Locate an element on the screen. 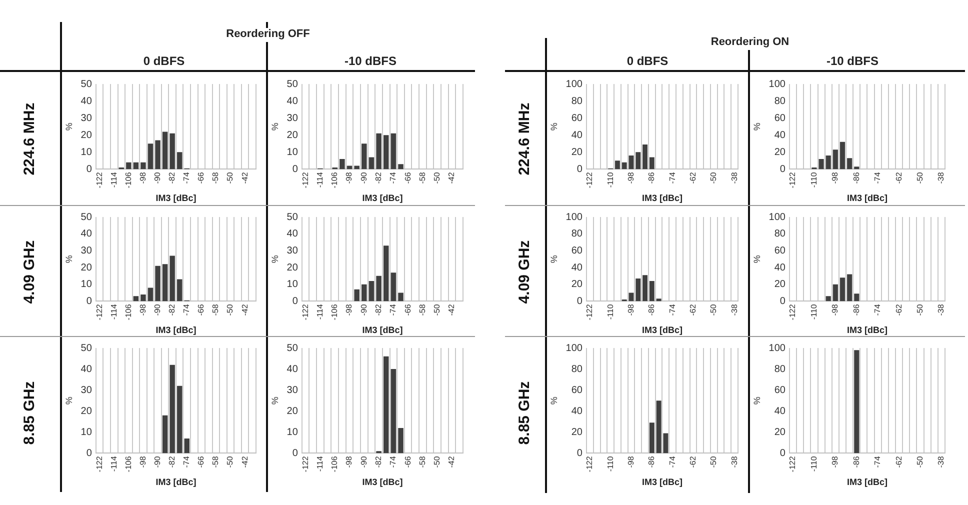  y-tick-label: 100 is located at coordinates (574, 217).